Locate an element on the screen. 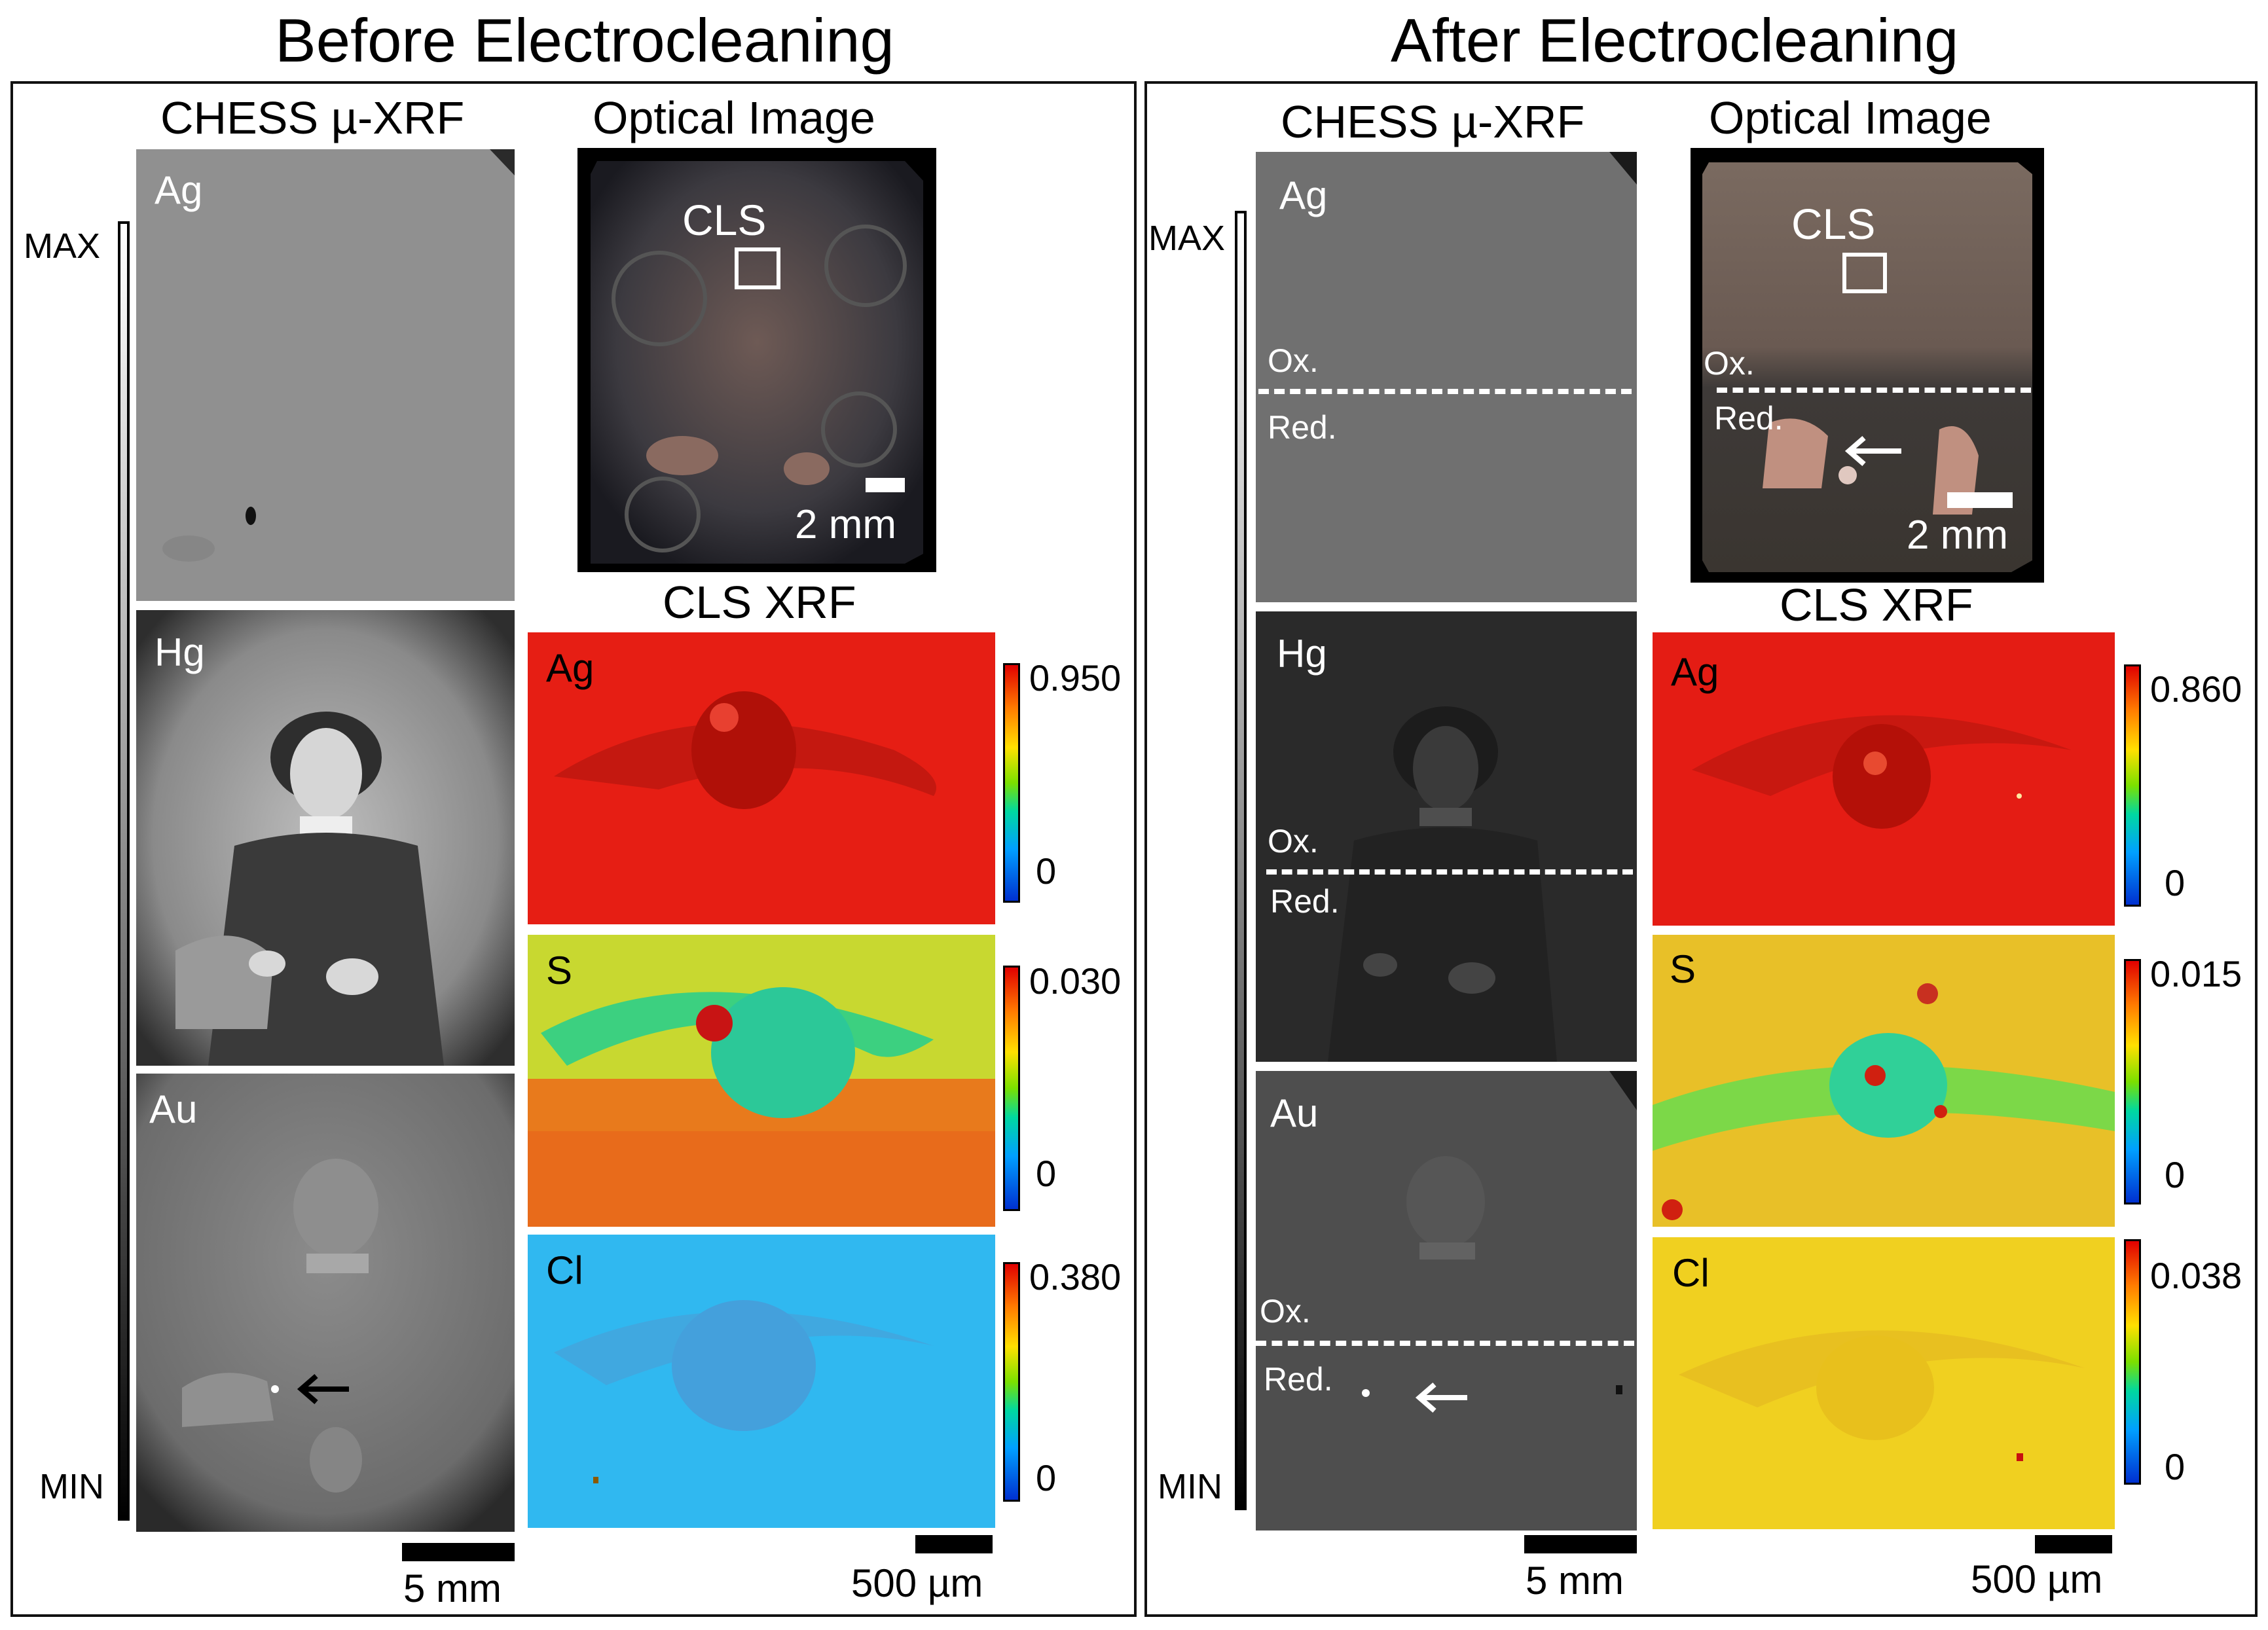 The height and width of the screenshot is (1630, 2268). after-optical-scalebar is located at coordinates (1980, 500).